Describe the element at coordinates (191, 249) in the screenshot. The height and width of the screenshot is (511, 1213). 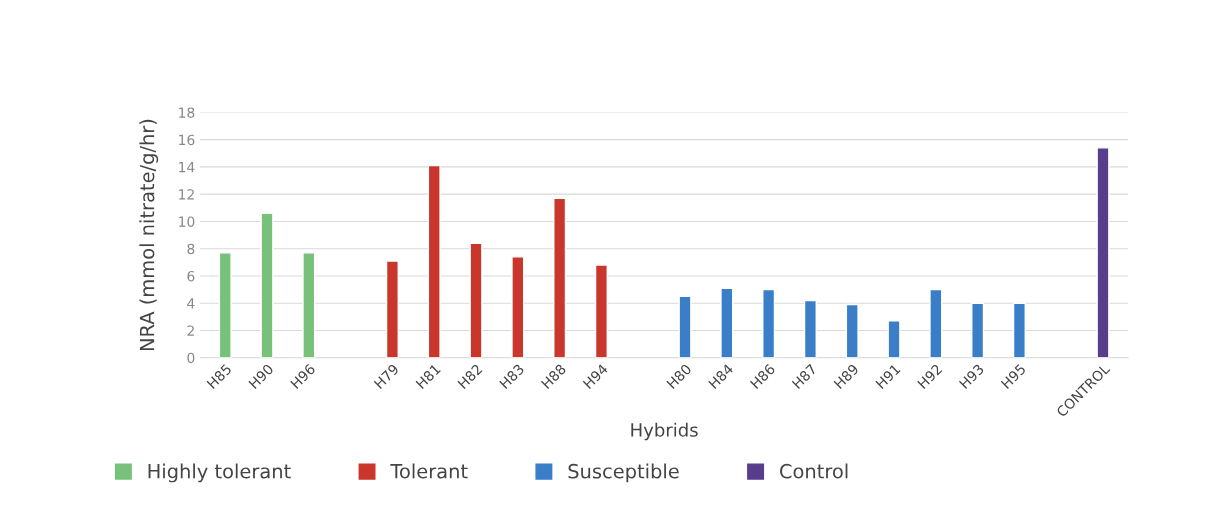
I see `y-tick-label: 8` at that location.